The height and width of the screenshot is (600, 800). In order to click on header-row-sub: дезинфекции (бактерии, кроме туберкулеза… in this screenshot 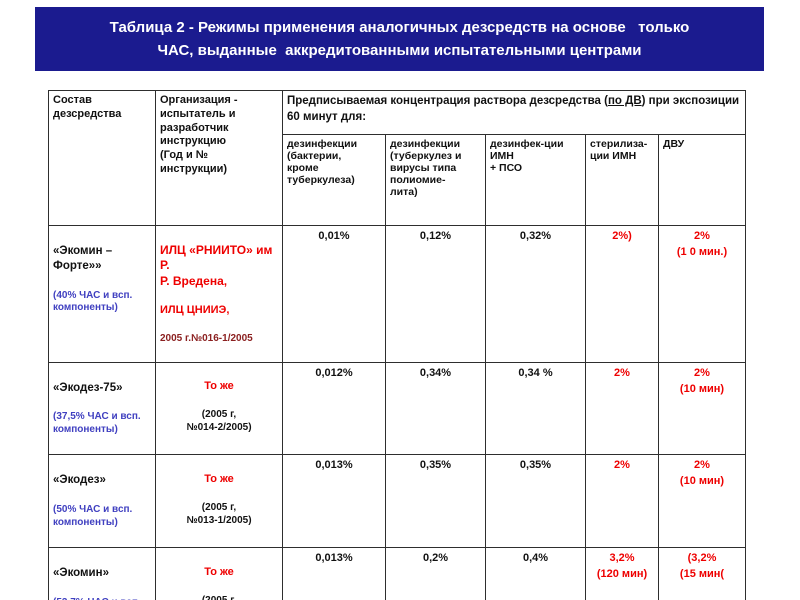, I will do `click(398, 180)`.